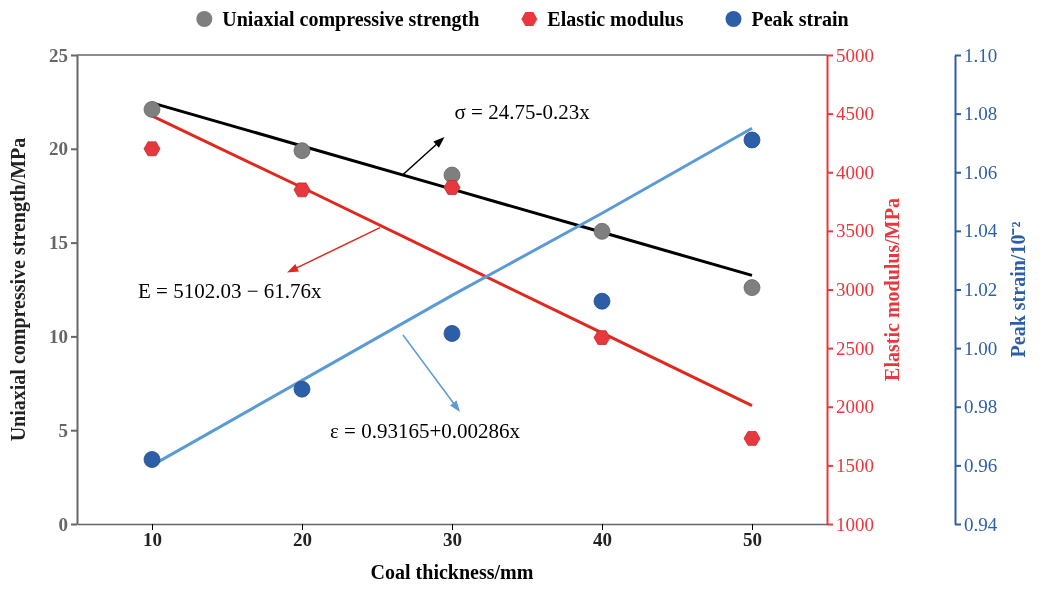  What do you see at coordinates (752, 540) in the screenshot?
I see `x-tick-label: 50` at bounding box center [752, 540].